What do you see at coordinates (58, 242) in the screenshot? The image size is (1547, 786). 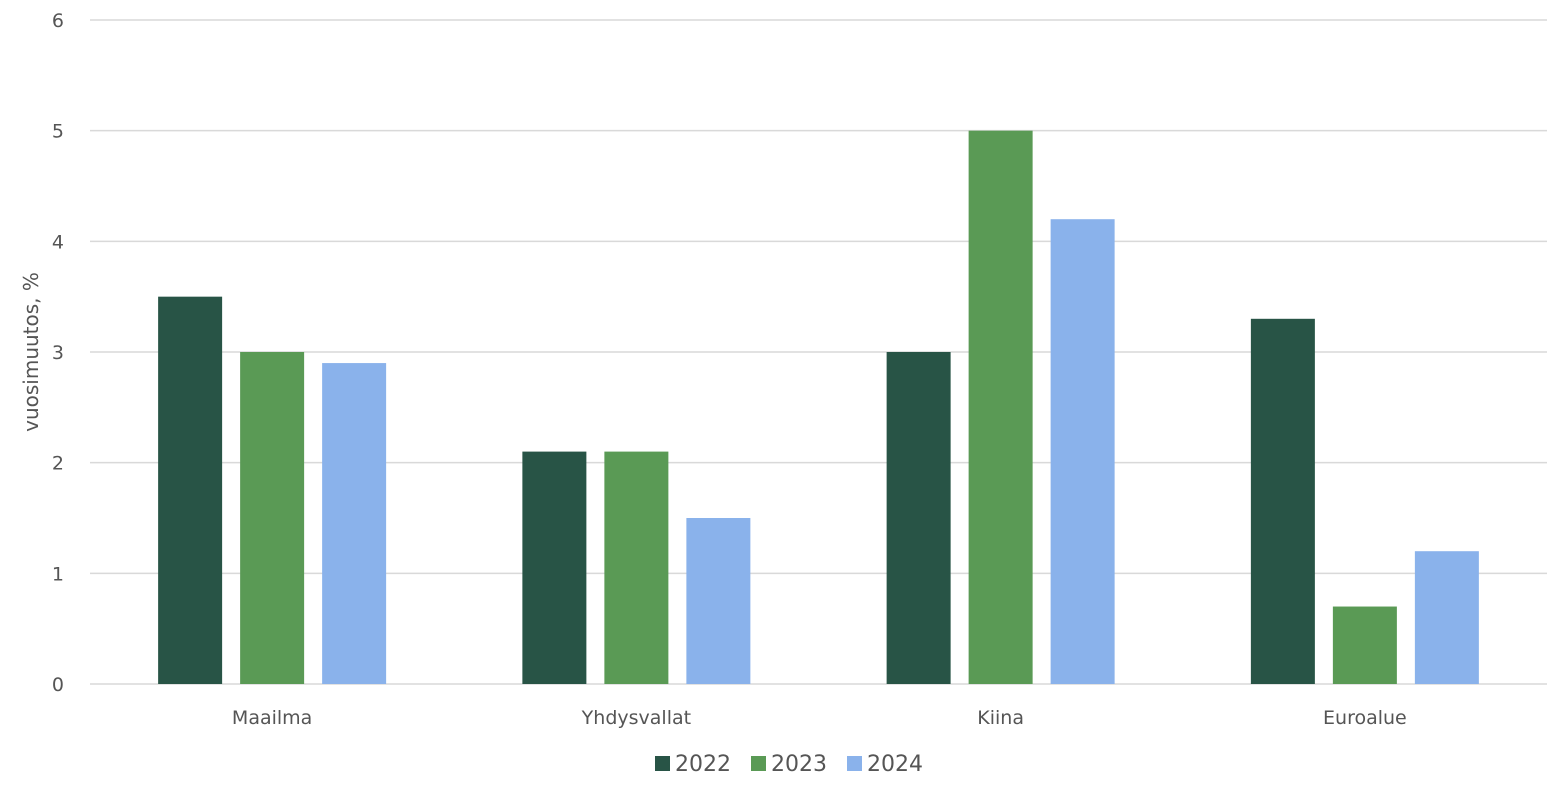 I see `y-tick-label: 4` at bounding box center [58, 242].